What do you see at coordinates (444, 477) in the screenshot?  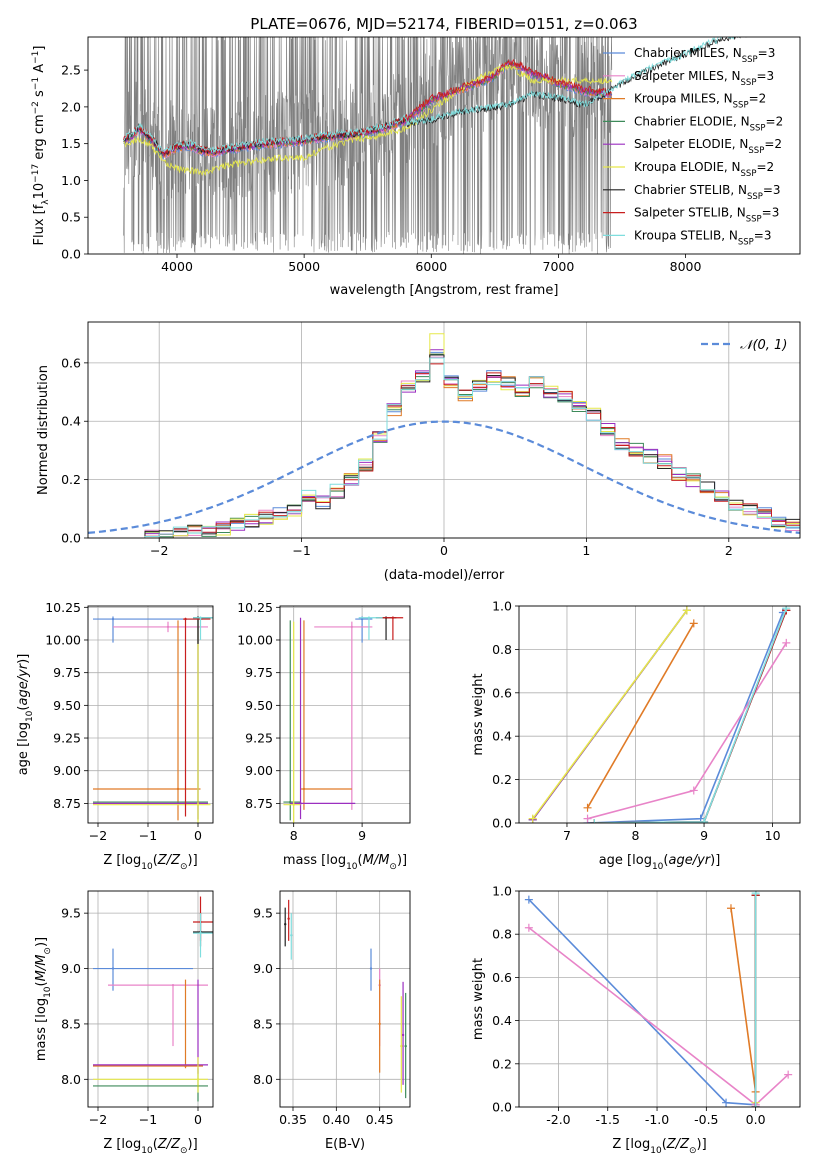 I see `normal-curve` at bounding box center [444, 477].